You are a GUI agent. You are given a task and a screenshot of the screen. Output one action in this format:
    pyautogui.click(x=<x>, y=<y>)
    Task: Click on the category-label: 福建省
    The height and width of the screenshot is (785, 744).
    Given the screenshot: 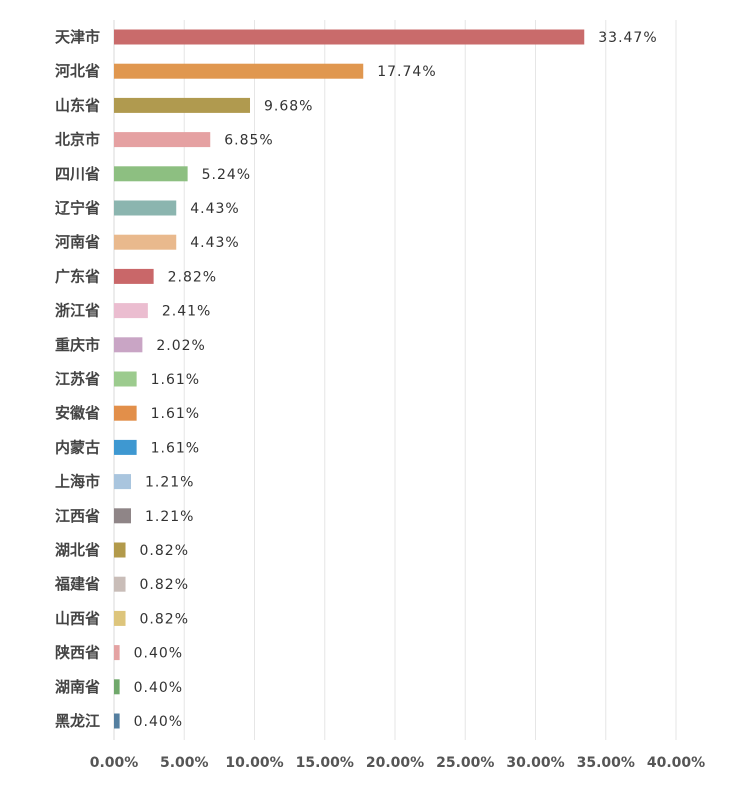 What is the action you would take?
    pyautogui.click(x=77, y=584)
    